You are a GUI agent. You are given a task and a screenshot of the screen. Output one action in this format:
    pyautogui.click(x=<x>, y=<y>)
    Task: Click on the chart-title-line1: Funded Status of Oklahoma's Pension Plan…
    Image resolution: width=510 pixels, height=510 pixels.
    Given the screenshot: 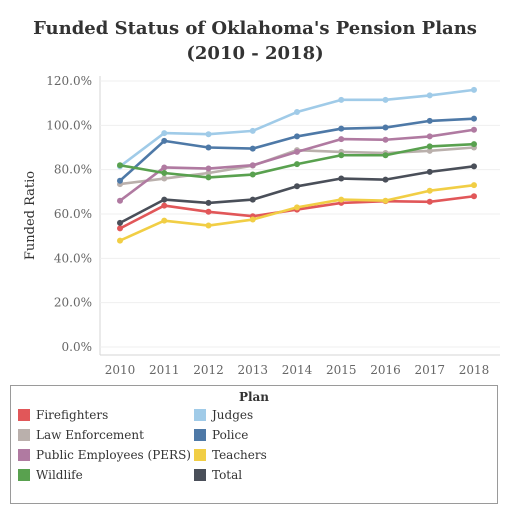 What is the action you would take?
    pyautogui.click(x=255, y=28)
    